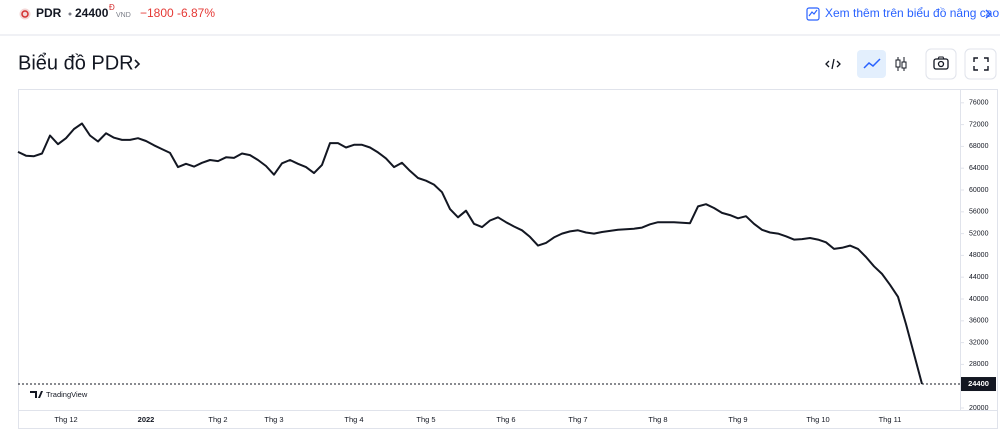  I want to click on watermark-text: TradingView, so click(67, 394).